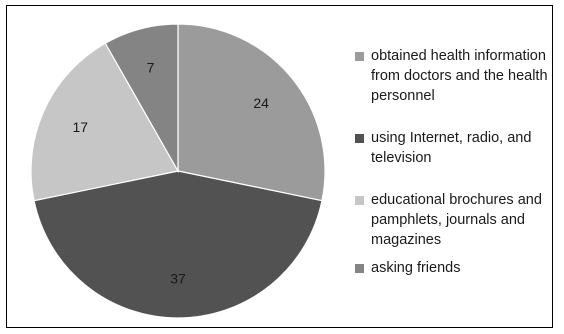  What do you see at coordinates (80, 127) in the screenshot?
I see `slice-value-label: 17` at bounding box center [80, 127].